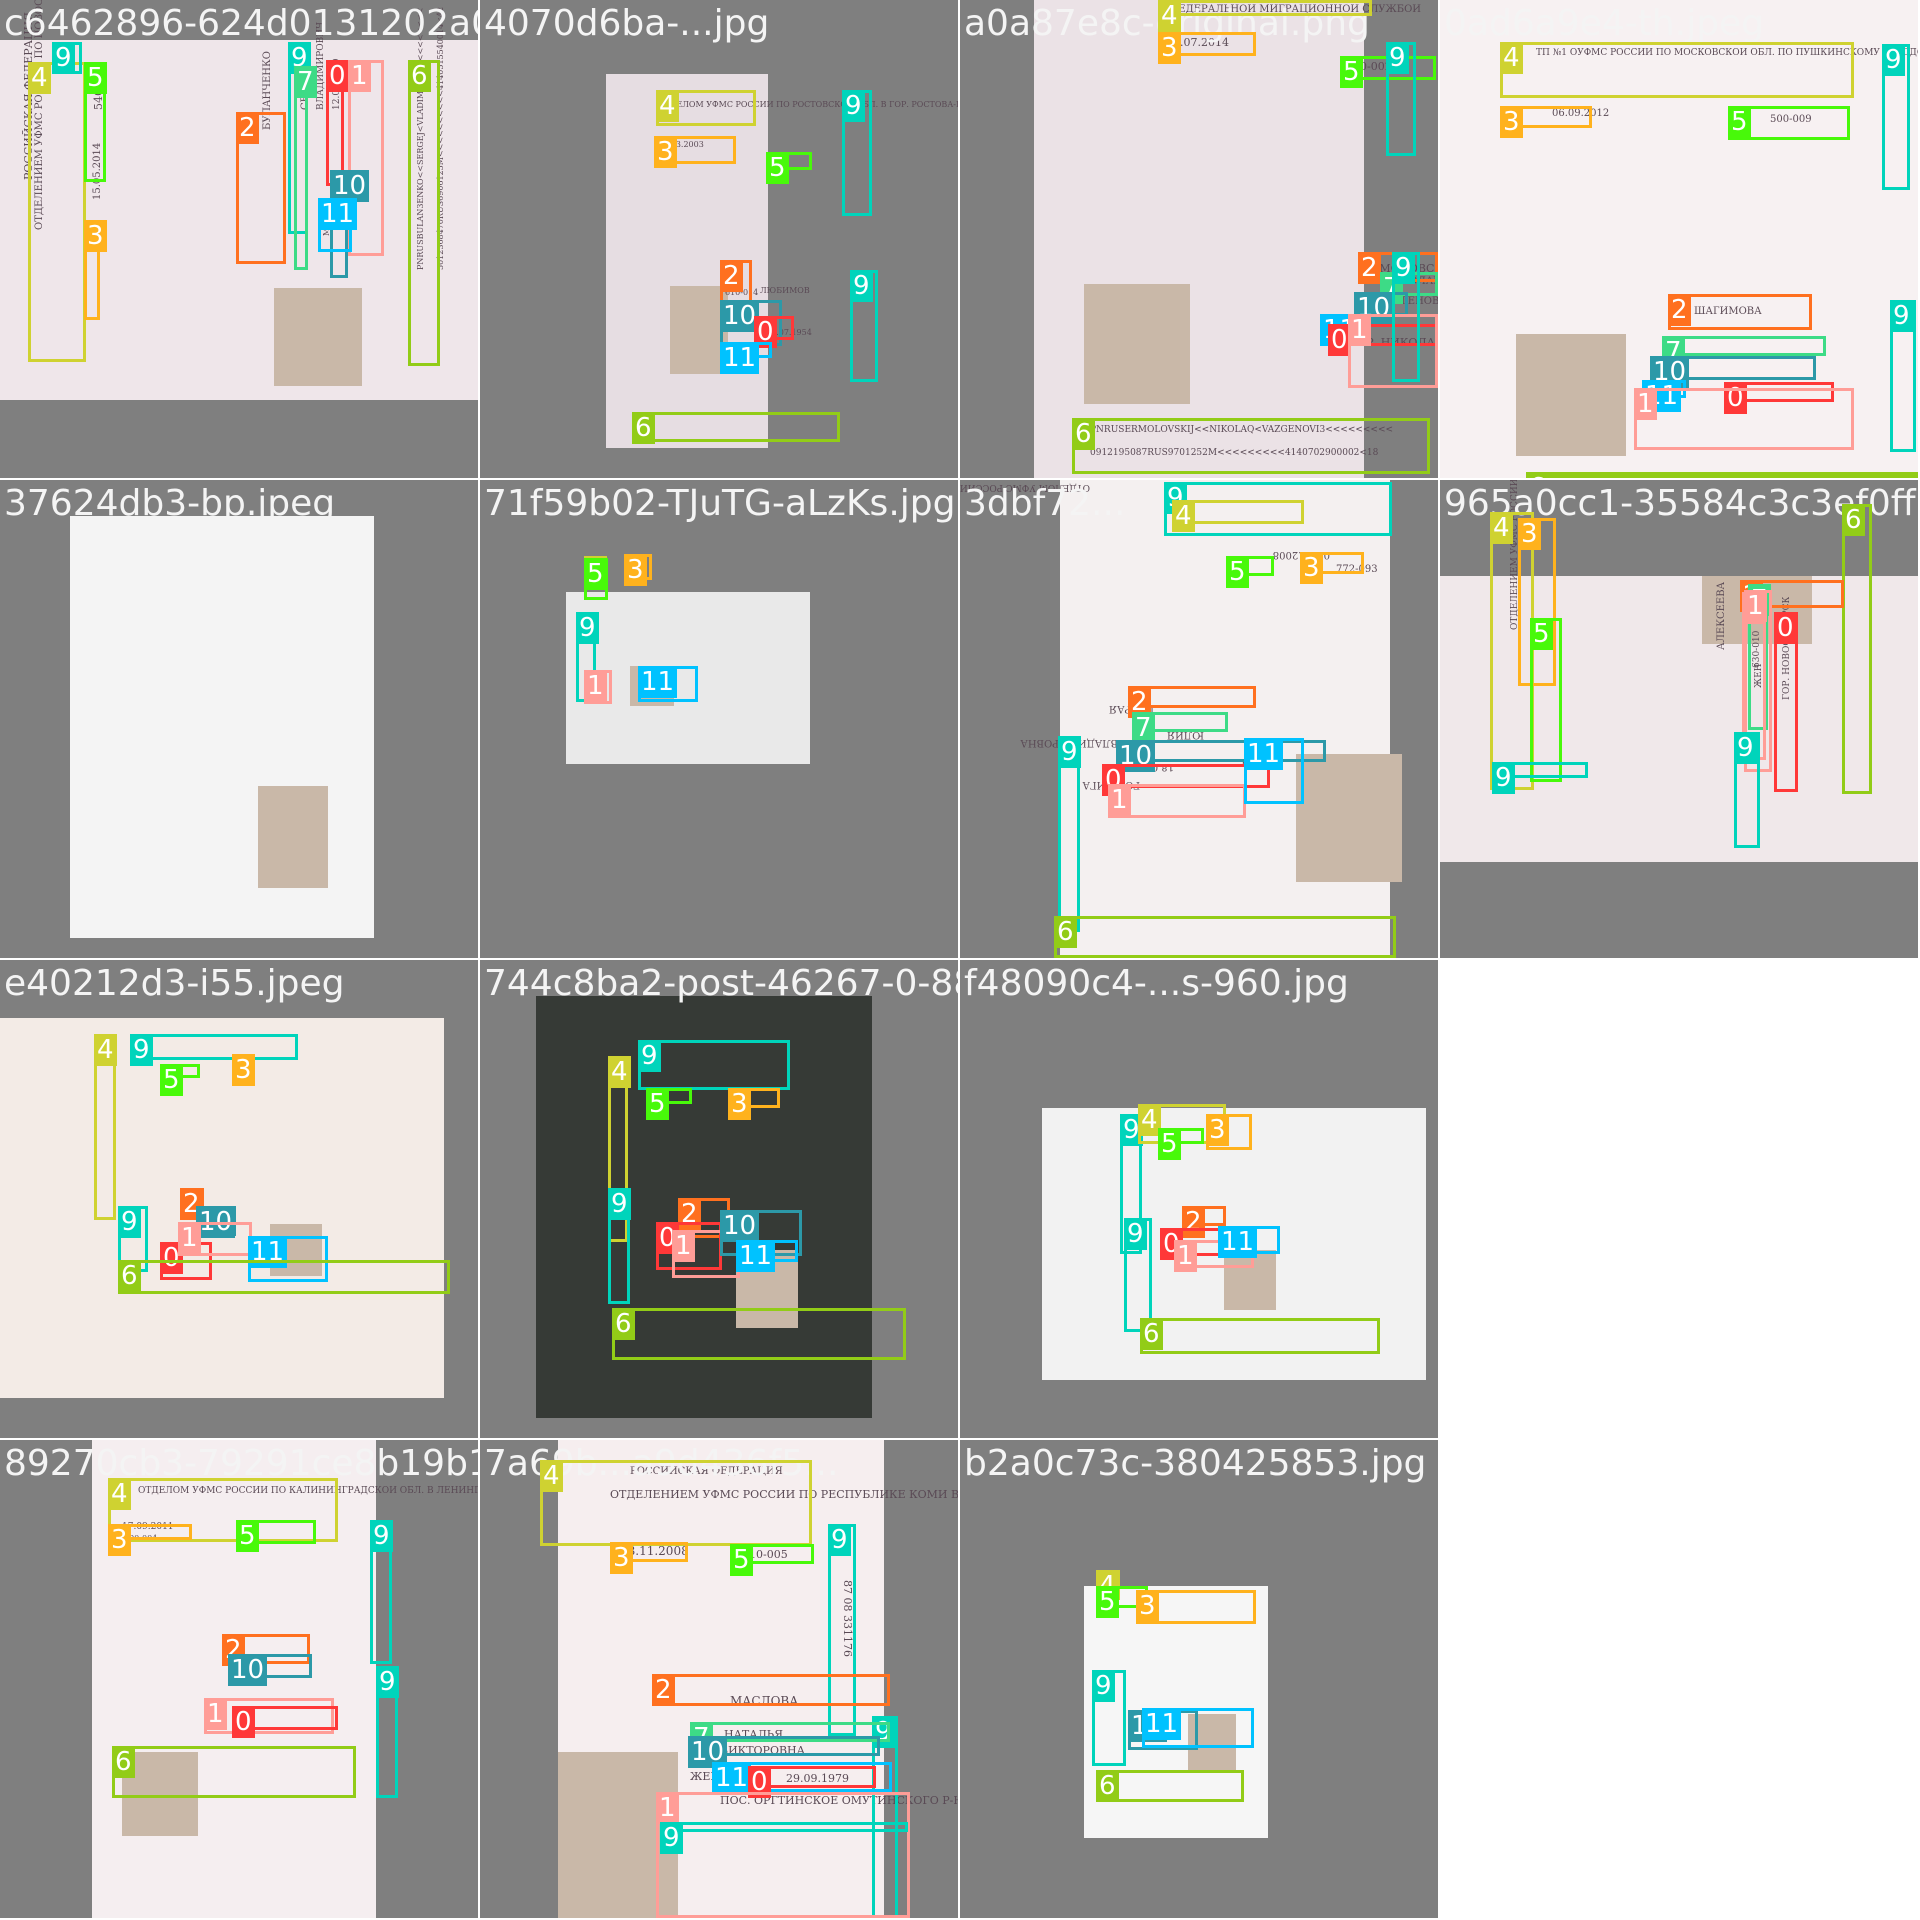 The width and height of the screenshot is (1920, 1920). I want to click on tile-filename: 37624db3-bp.jpeg, so click(170, 503).